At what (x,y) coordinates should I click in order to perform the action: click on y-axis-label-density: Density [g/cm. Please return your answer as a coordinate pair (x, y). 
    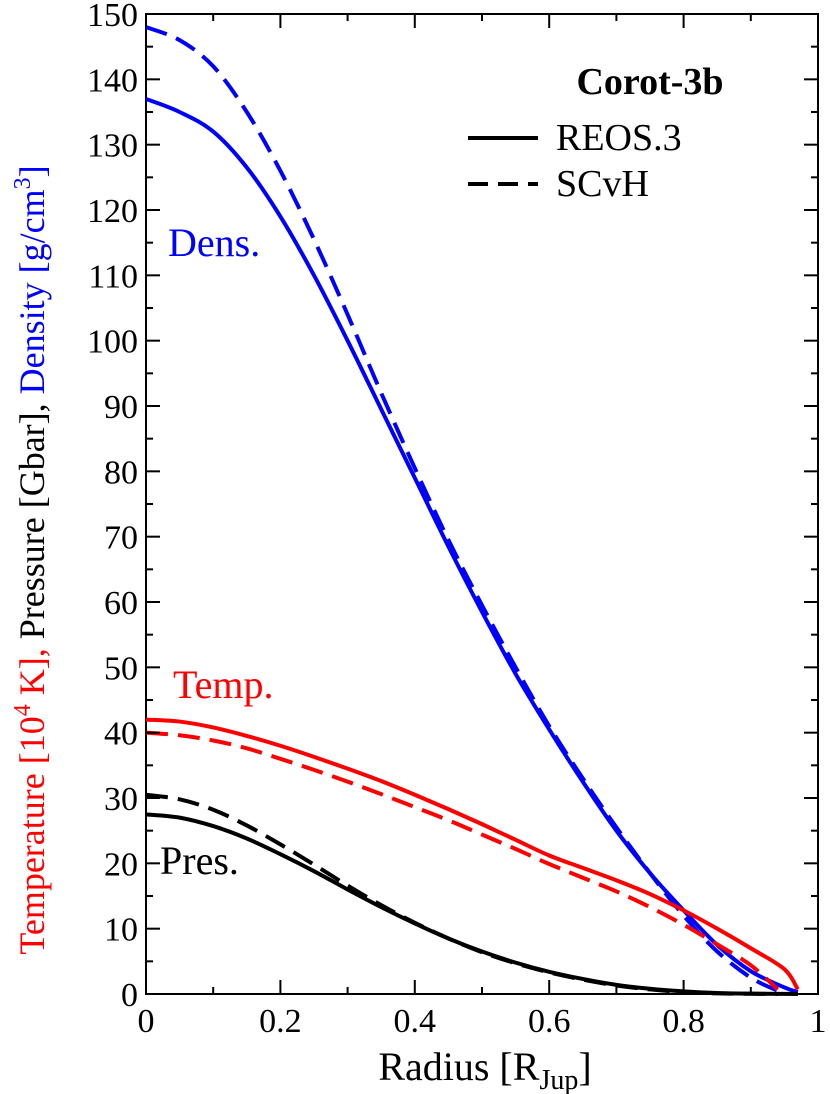
    Looking at the image, I should click on (32, 296).